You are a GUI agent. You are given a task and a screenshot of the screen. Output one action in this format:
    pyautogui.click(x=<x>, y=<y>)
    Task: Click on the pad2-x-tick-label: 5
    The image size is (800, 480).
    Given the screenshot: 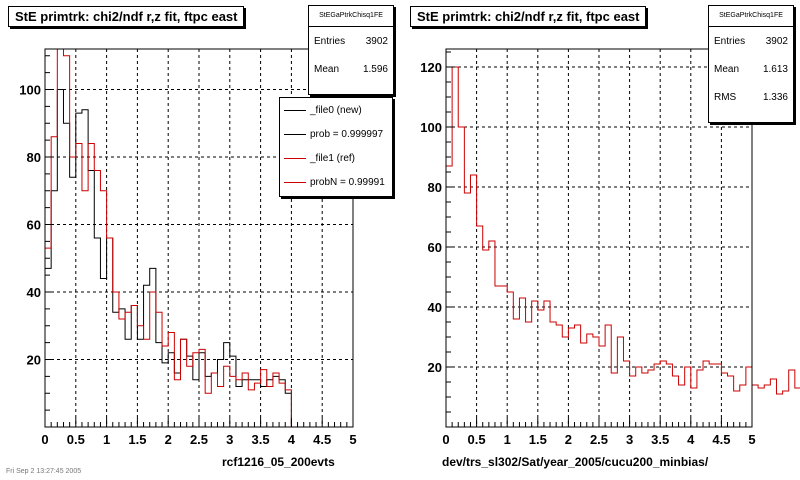 What is the action you would take?
    pyautogui.click(x=751, y=439)
    